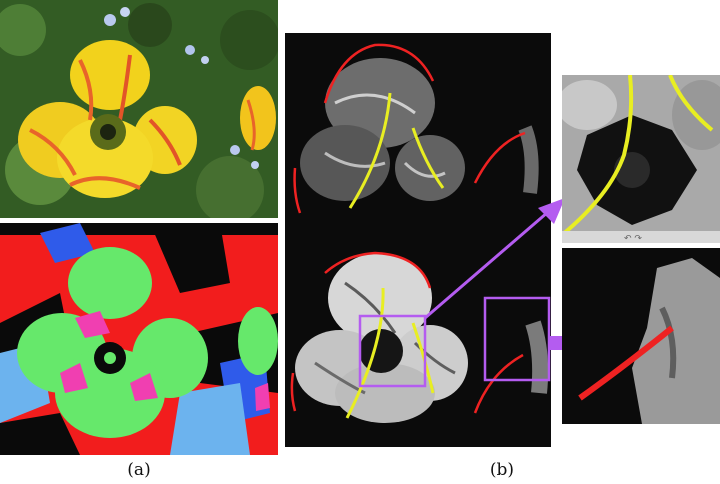  I want to click on rotate-arrows-icon: ↶ ↷, so click(633, 238).